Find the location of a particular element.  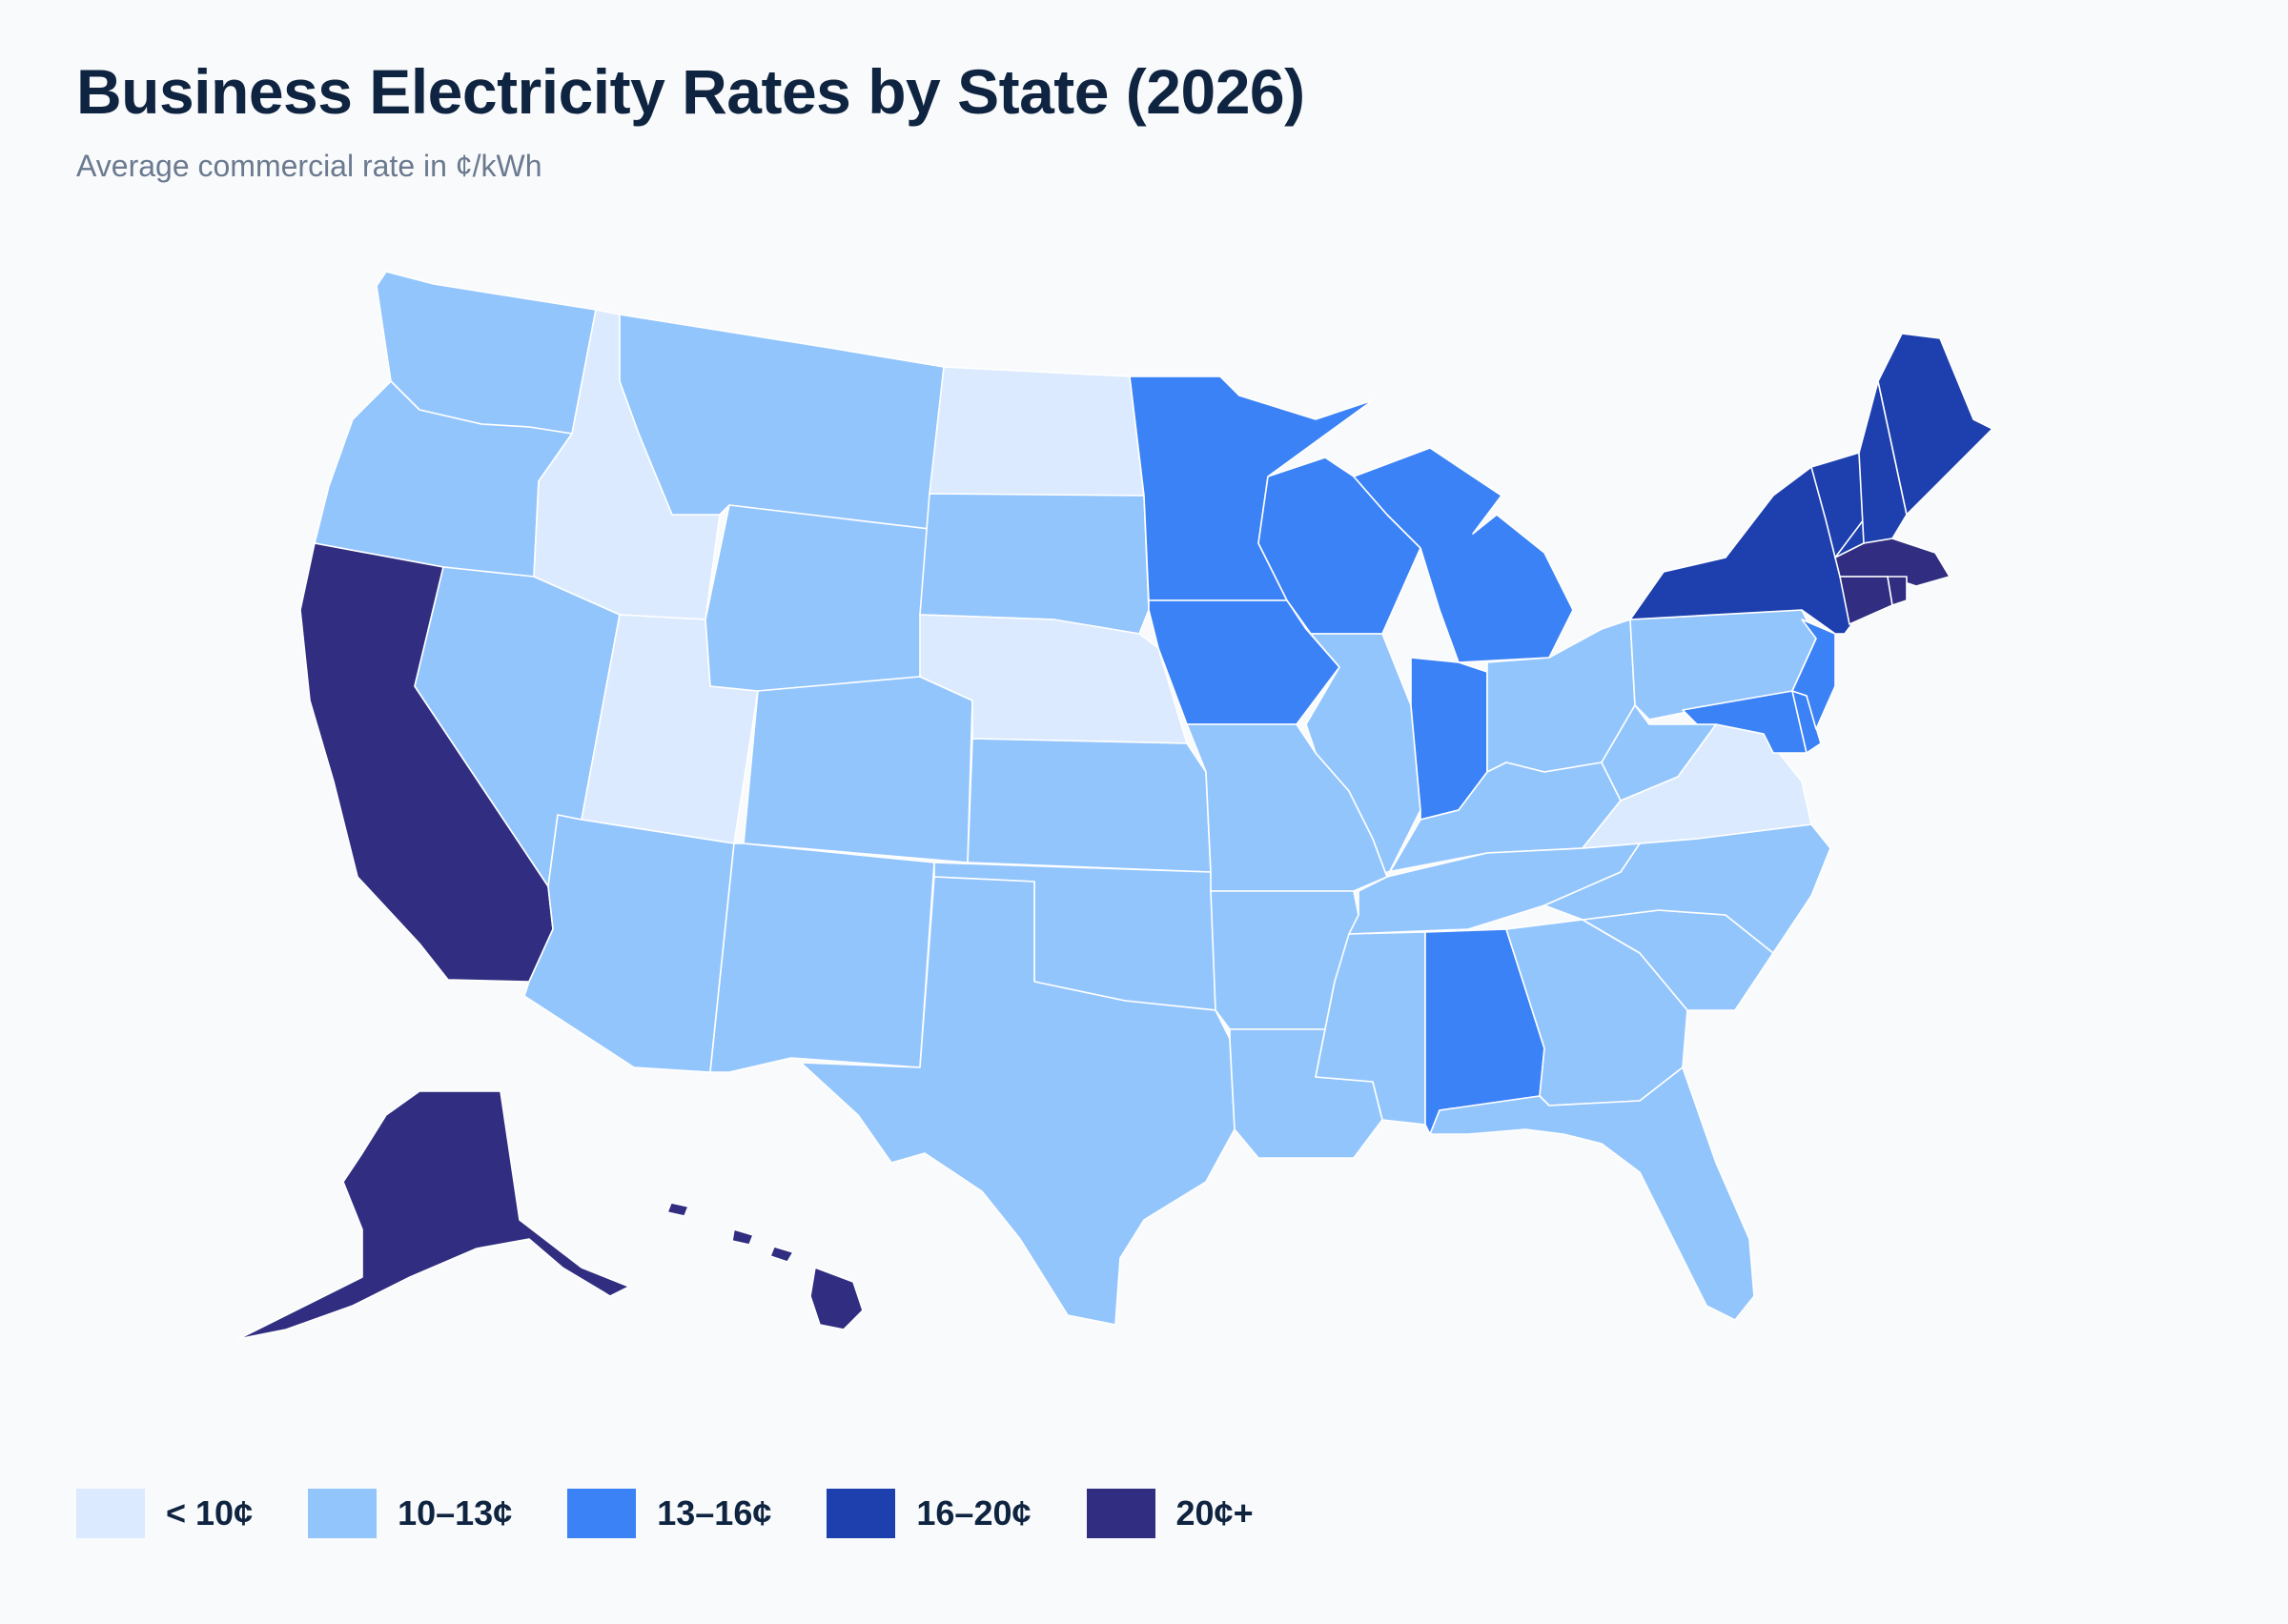

state-montana is located at coordinates (782, 422).